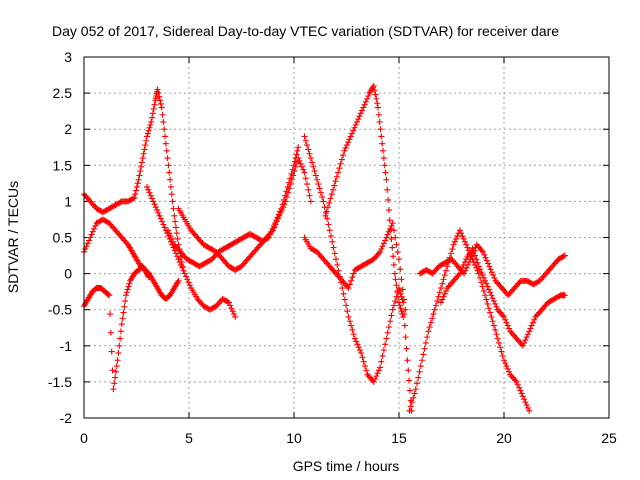 This screenshot has width=640, height=480. What do you see at coordinates (189, 438) in the screenshot?
I see `x-tick-label: 5` at bounding box center [189, 438].